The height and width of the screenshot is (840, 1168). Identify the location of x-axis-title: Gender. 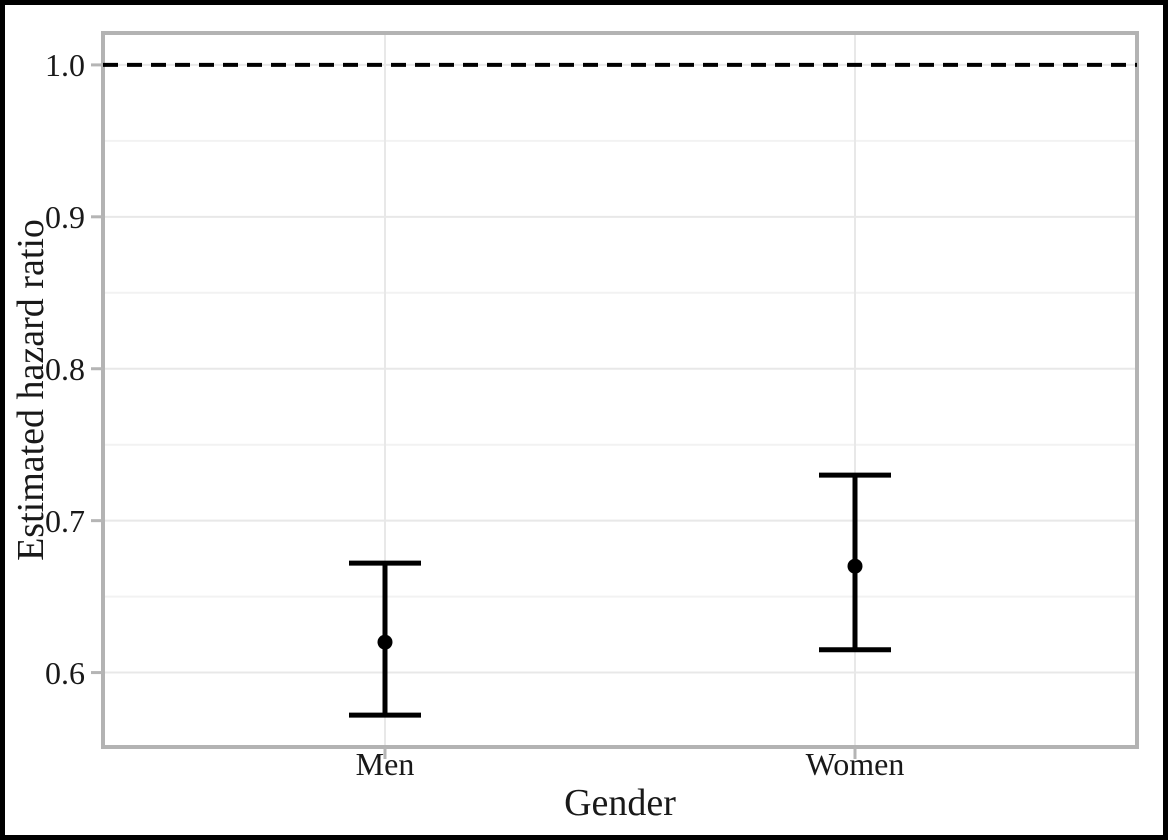
(620, 803).